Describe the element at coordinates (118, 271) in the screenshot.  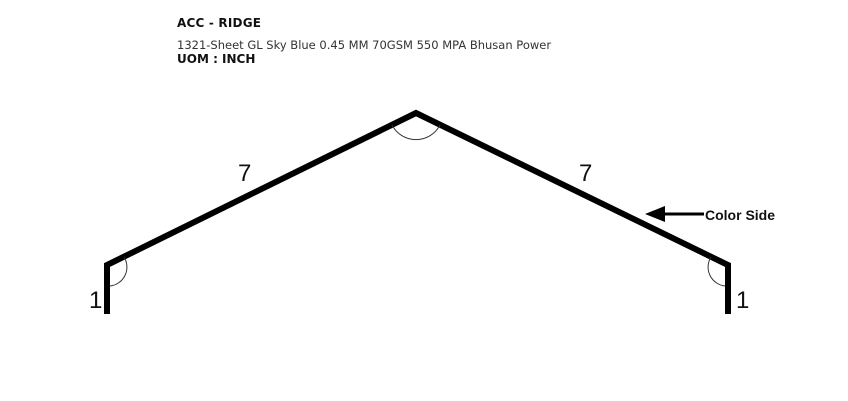
I see `left-corner-angle-arc` at that location.